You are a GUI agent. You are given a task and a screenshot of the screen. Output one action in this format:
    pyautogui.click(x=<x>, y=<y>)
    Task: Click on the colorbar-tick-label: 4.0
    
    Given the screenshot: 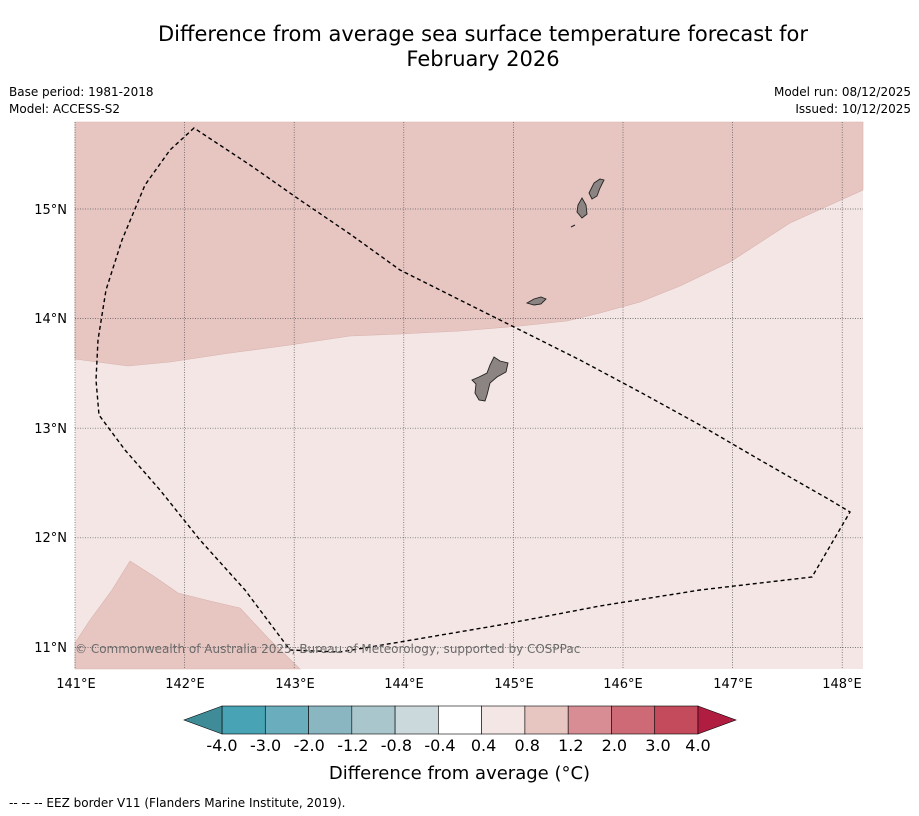 What is the action you would take?
    pyautogui.click(x=698, y=745)
    